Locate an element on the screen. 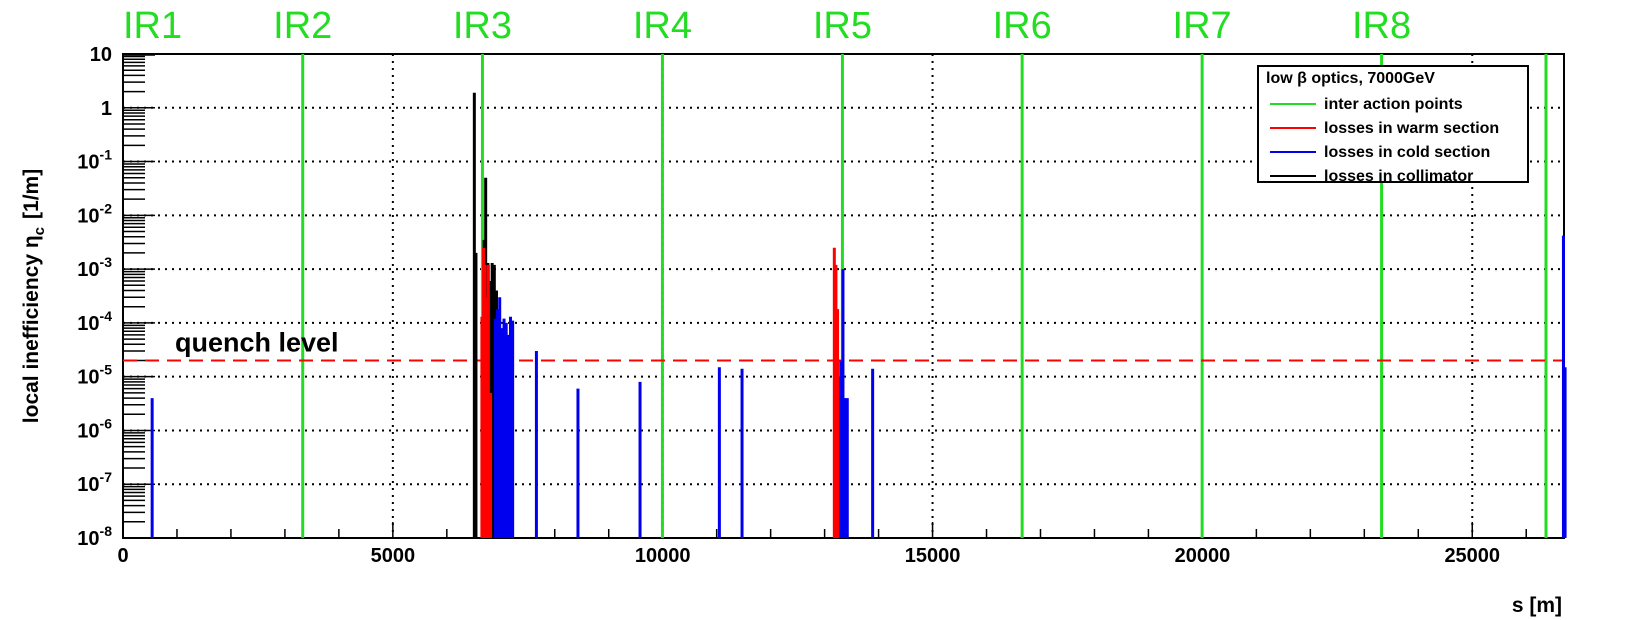  legend-entry-label: losses in warm section is located at coordinates (1411, 128).